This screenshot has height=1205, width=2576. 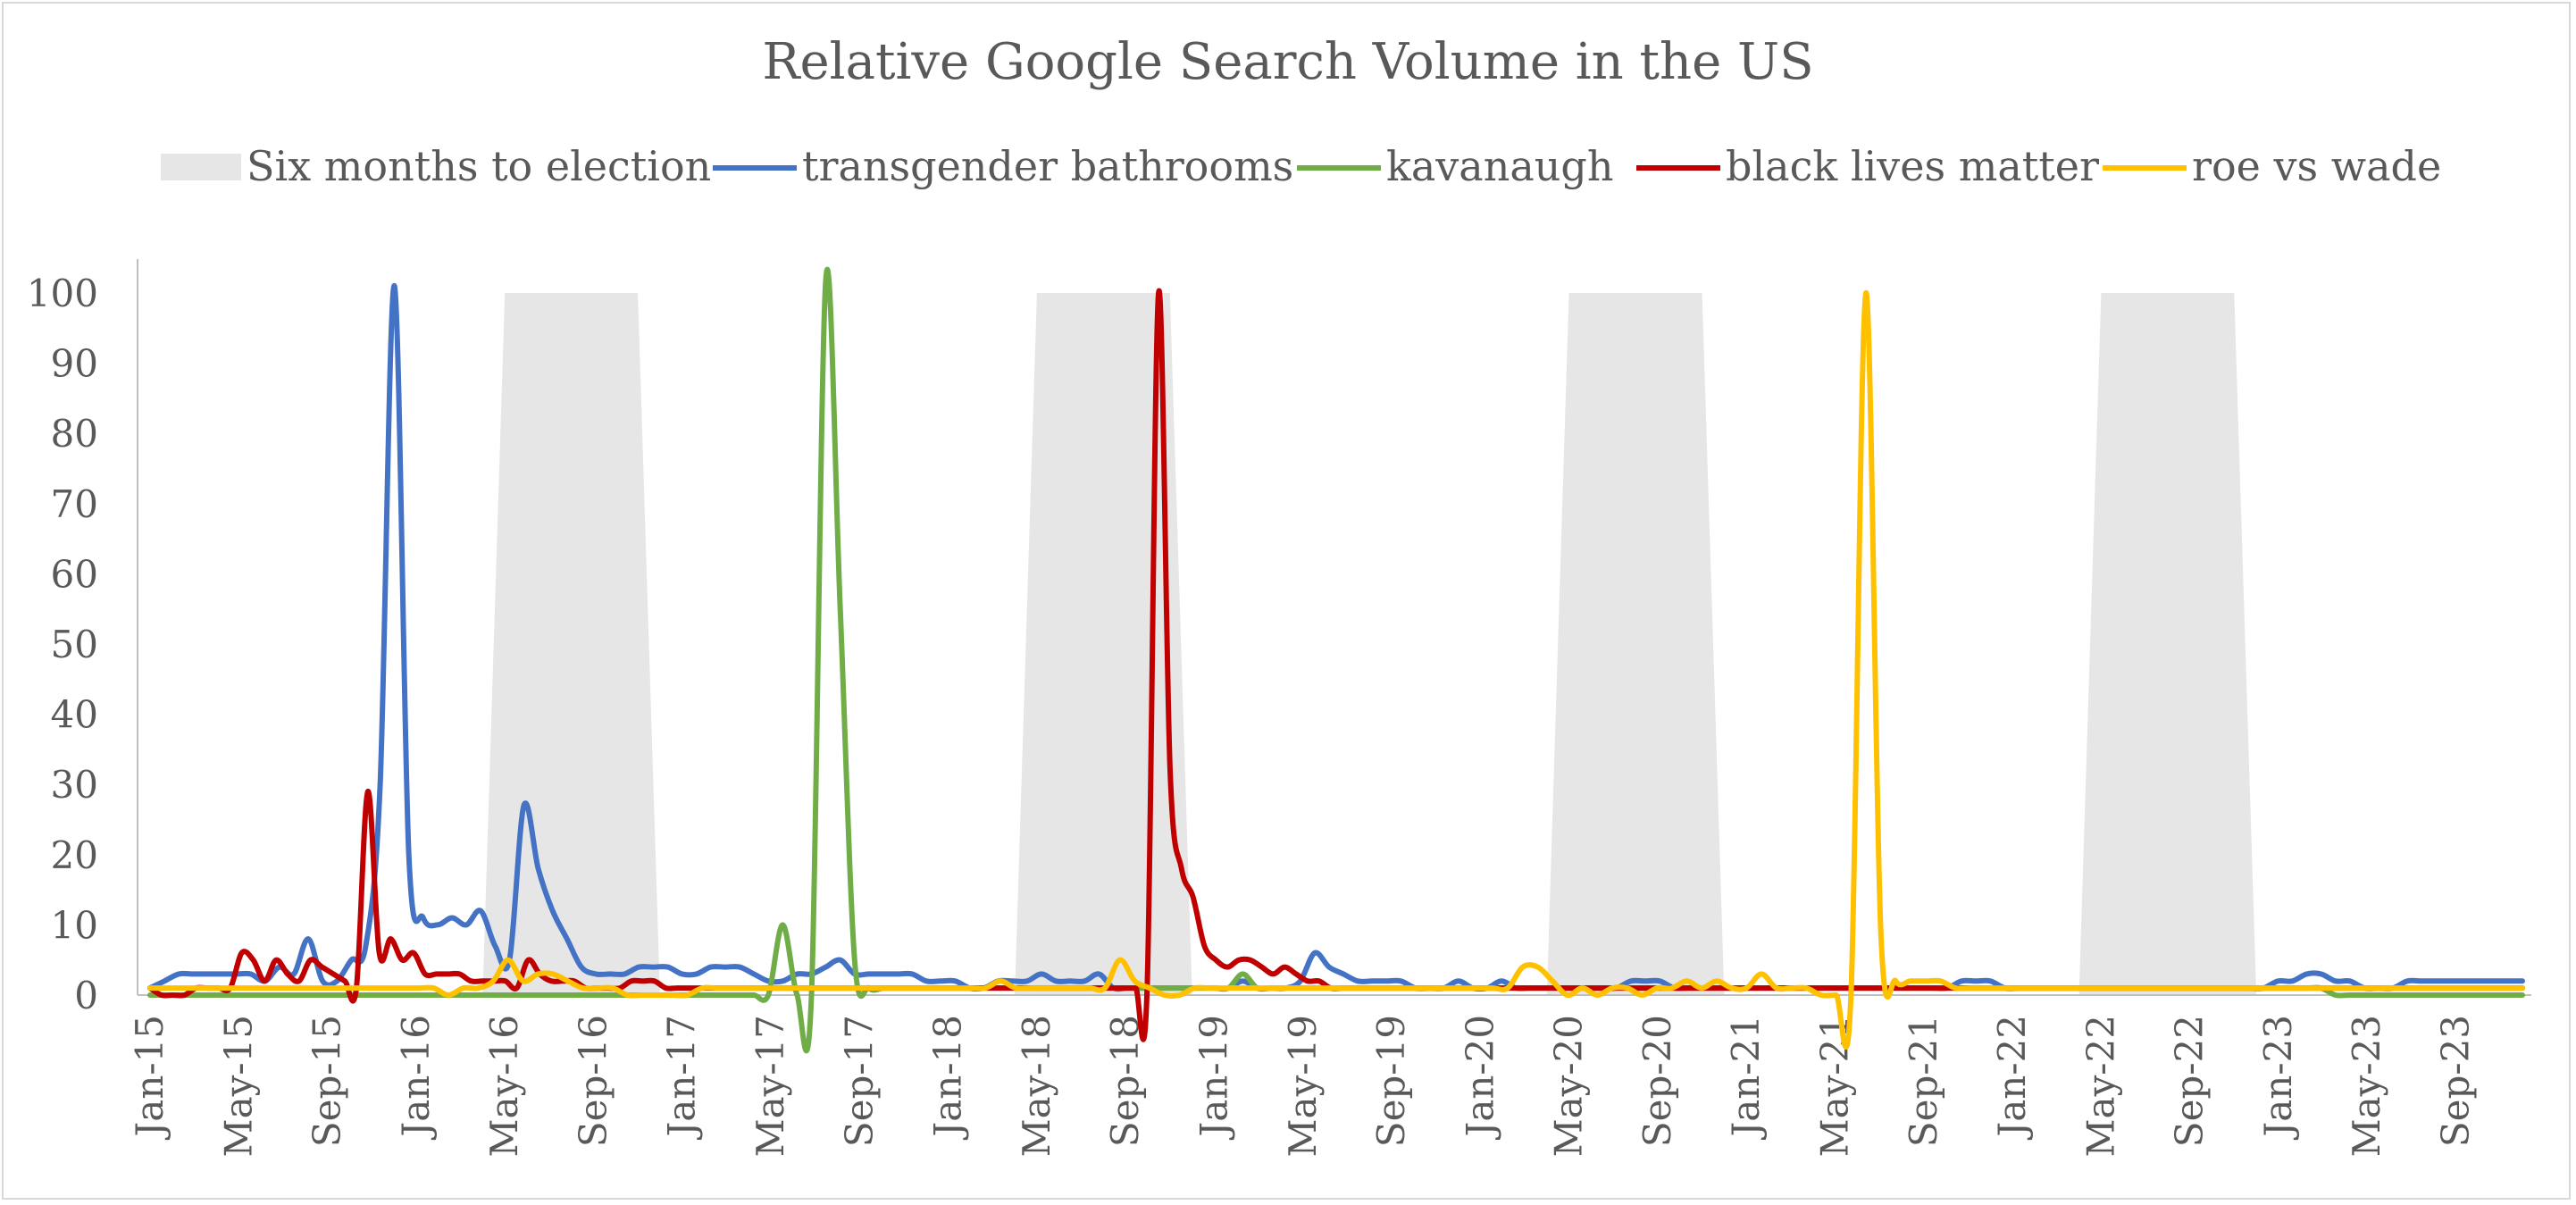 What do you see at coordinates (201, 167) in the screenshot?
I see `legend-swatch-six-months` at bounding box center [201, 167].